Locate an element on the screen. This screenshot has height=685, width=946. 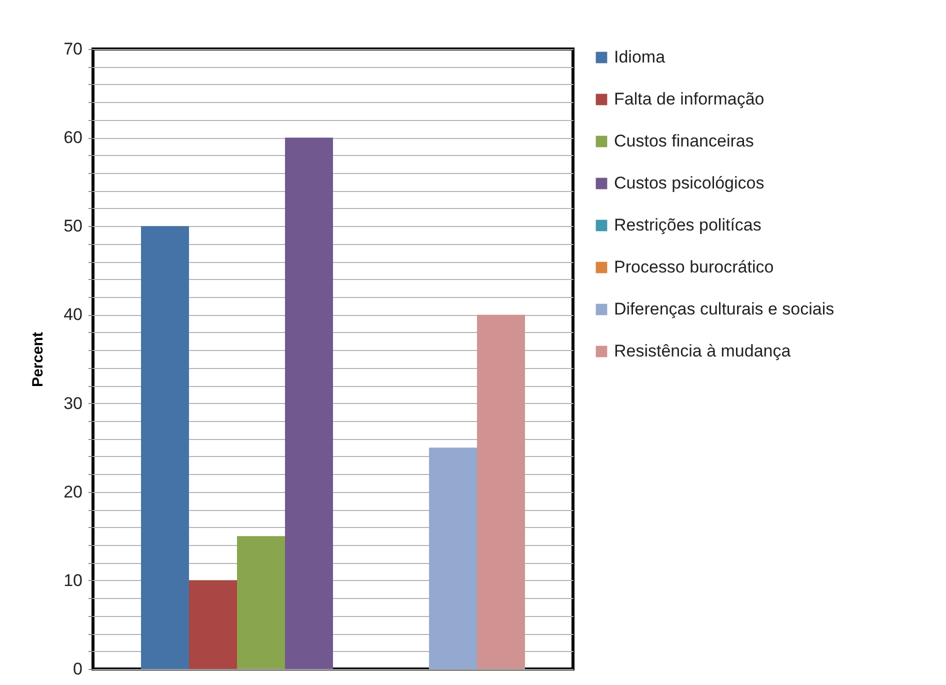
legend-label: Processo burocrático is located at coordinates (694, 267).